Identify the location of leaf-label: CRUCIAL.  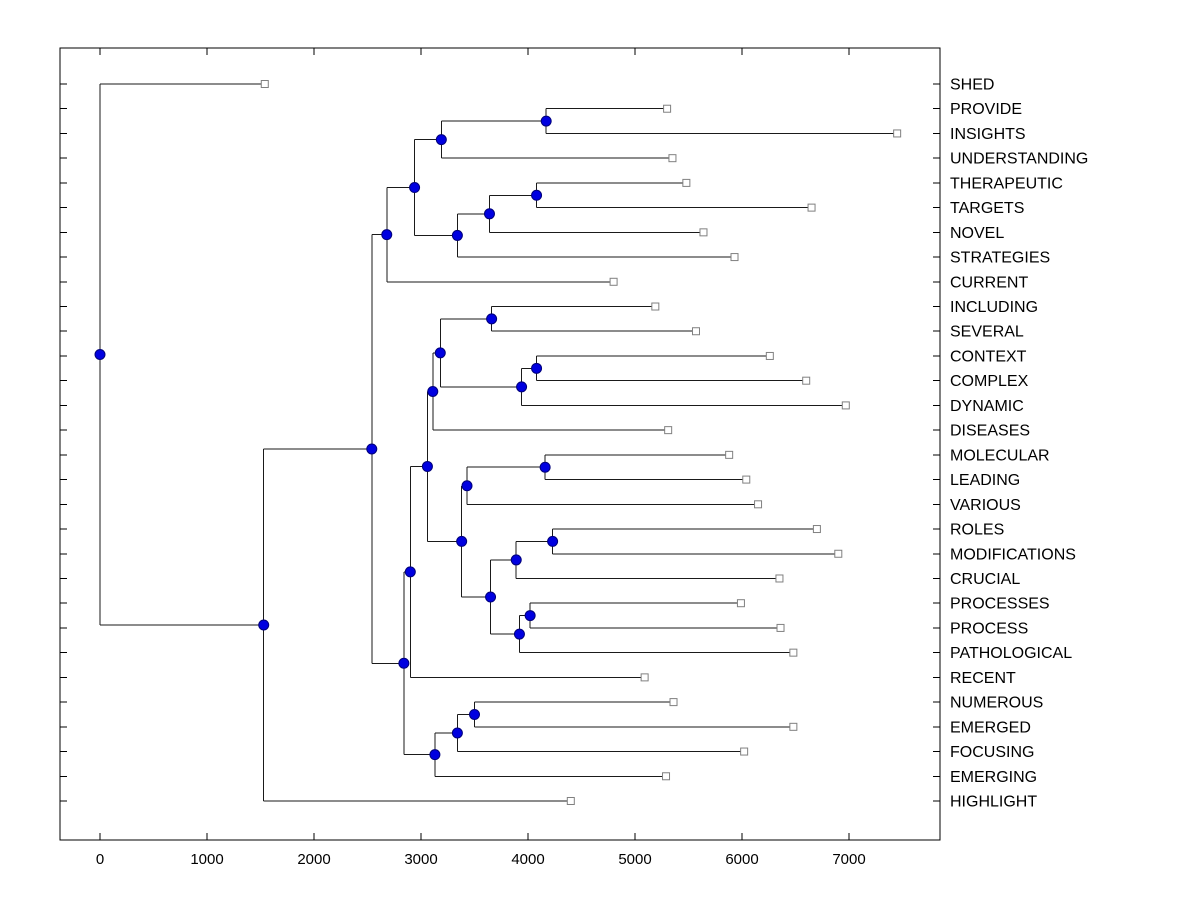
(985, 579).